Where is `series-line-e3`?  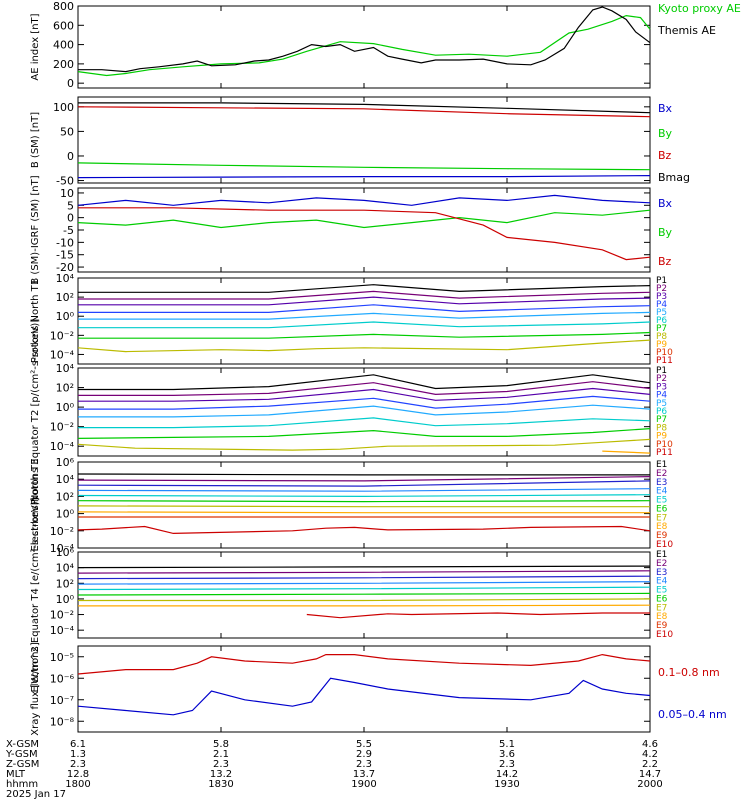 series-line-e3 is located at coordinates (364, 483).